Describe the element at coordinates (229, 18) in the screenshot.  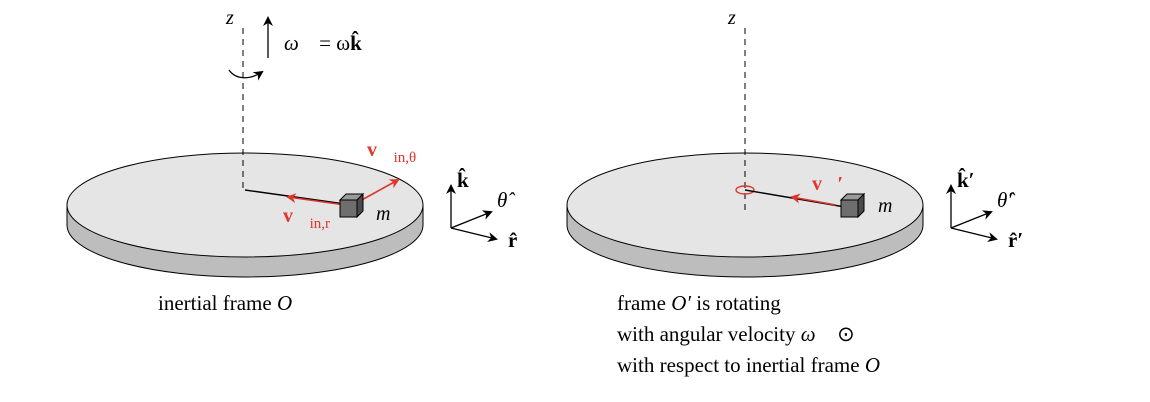
I see `left-z-label: z` at that location.